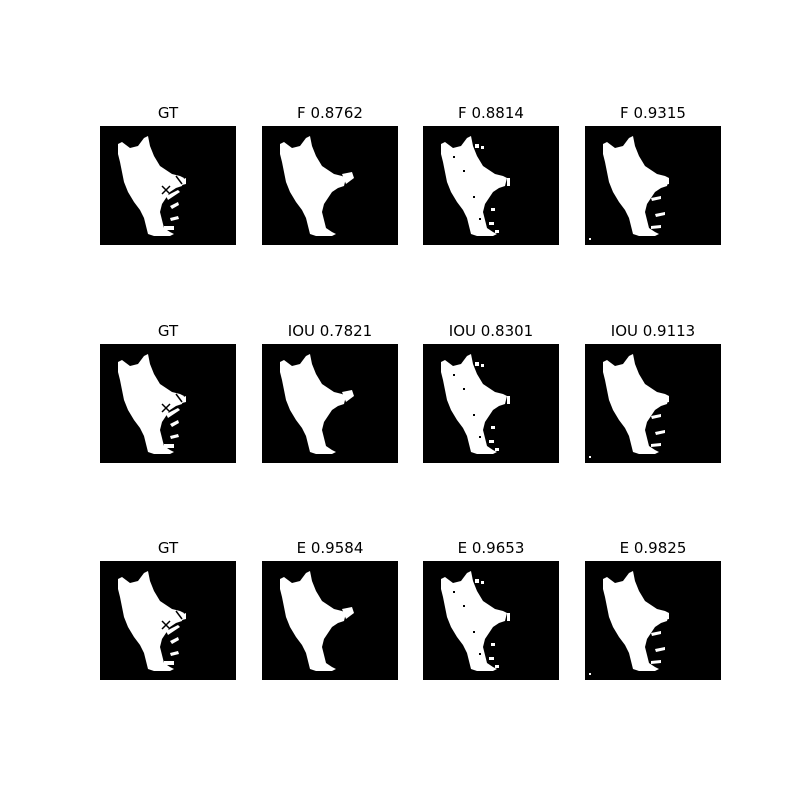  I want to click on panel-title: IOU 0.7821, so click(330, 331).